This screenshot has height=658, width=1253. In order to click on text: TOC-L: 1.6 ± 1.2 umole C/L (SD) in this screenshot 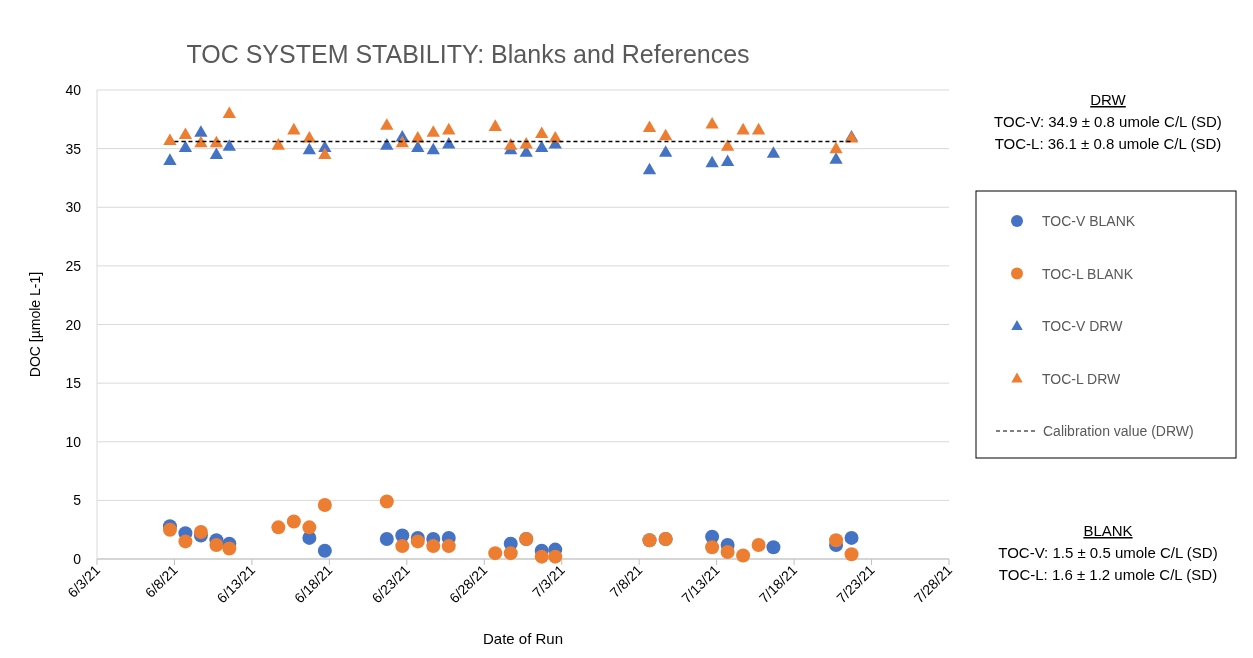, I will do `click(1108, 574)`.